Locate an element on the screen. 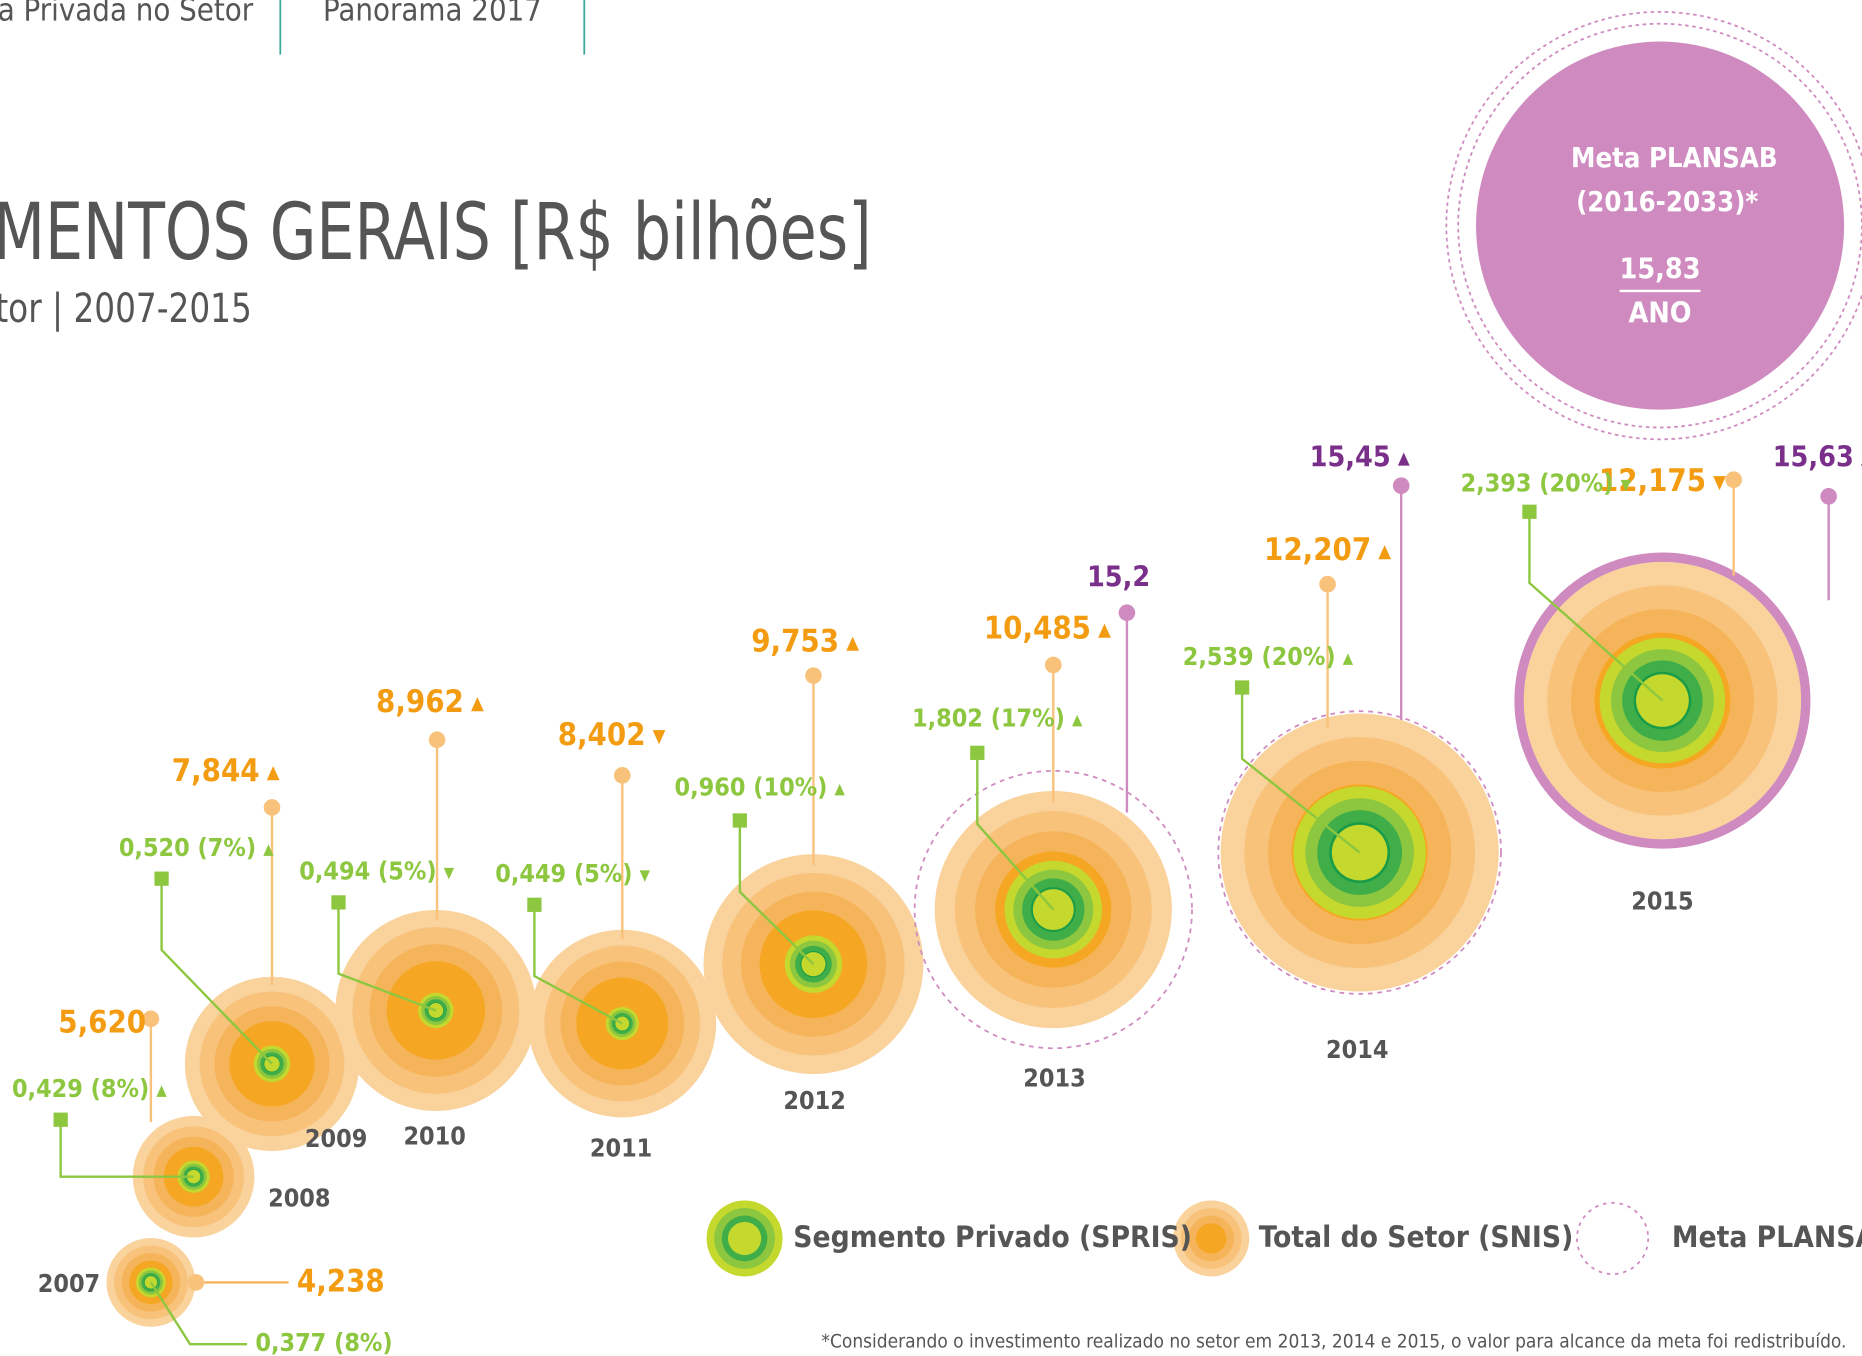 The width and height of the screenshot is (1862, 1356). data-label: 12,207 ▲ is located at coordinates (1327, 549).